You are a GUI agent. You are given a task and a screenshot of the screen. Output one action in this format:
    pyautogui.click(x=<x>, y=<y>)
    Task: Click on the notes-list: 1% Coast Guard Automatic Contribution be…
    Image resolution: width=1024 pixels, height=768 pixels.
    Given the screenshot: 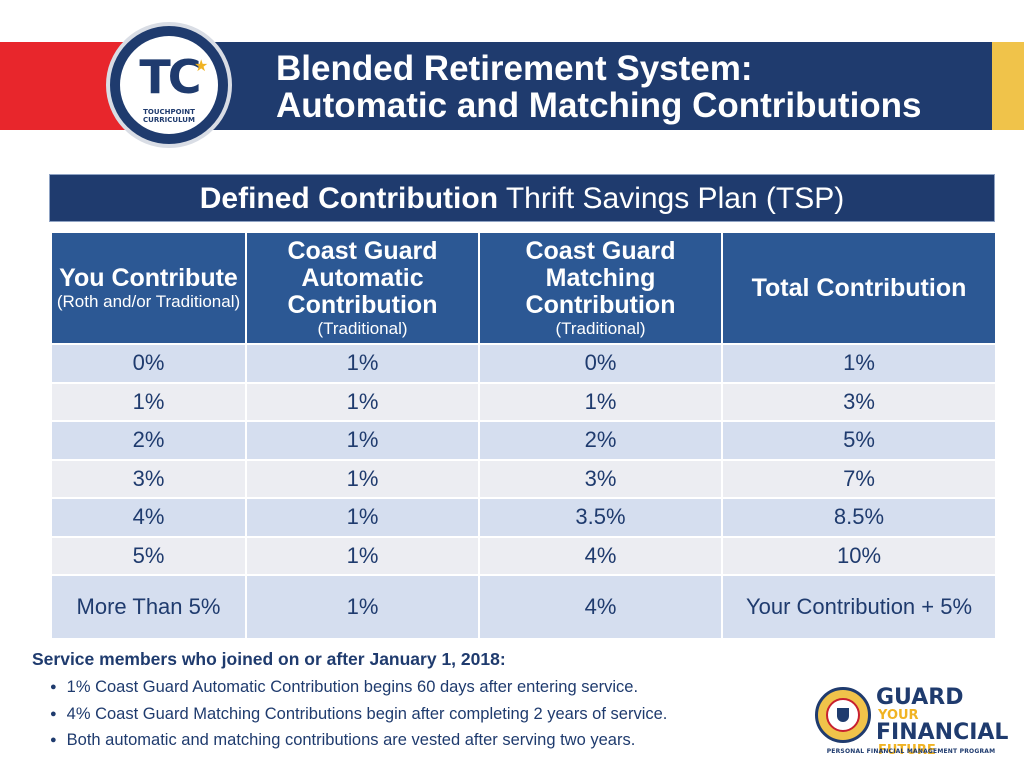 What is the action you would take?
    pyautogui.click(x=359, y=716)
    